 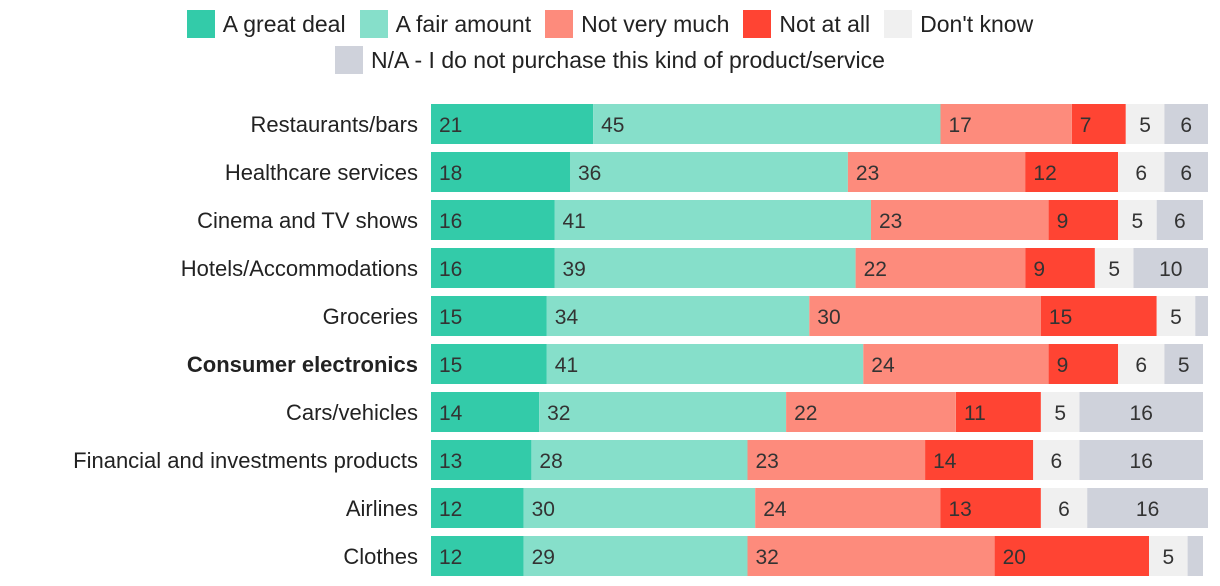 I want to click on category-label: Airlines, so click(x=382, y=508).